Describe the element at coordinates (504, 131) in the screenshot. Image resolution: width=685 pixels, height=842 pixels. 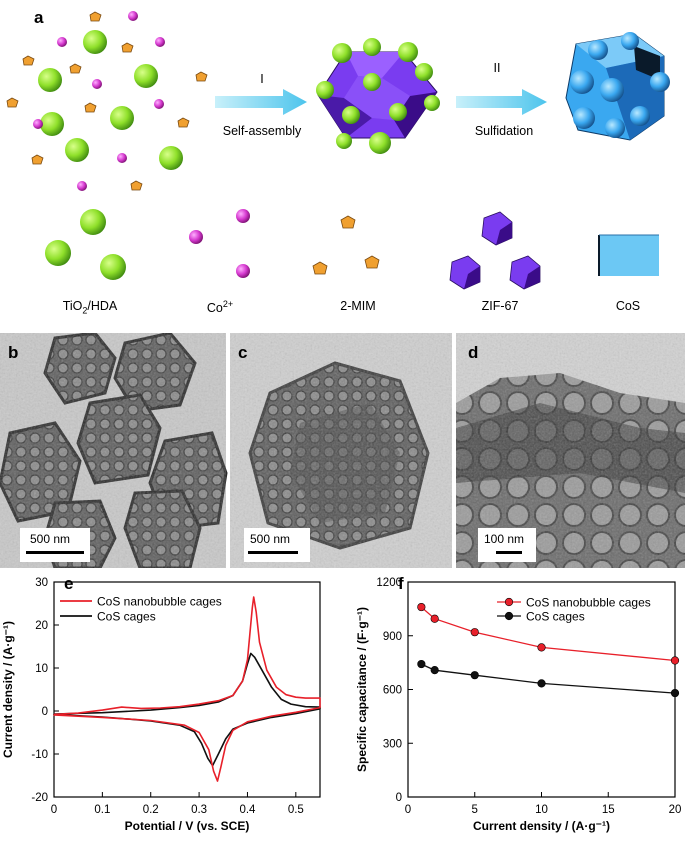
I see `step2-label: Sulfidation` at that location.